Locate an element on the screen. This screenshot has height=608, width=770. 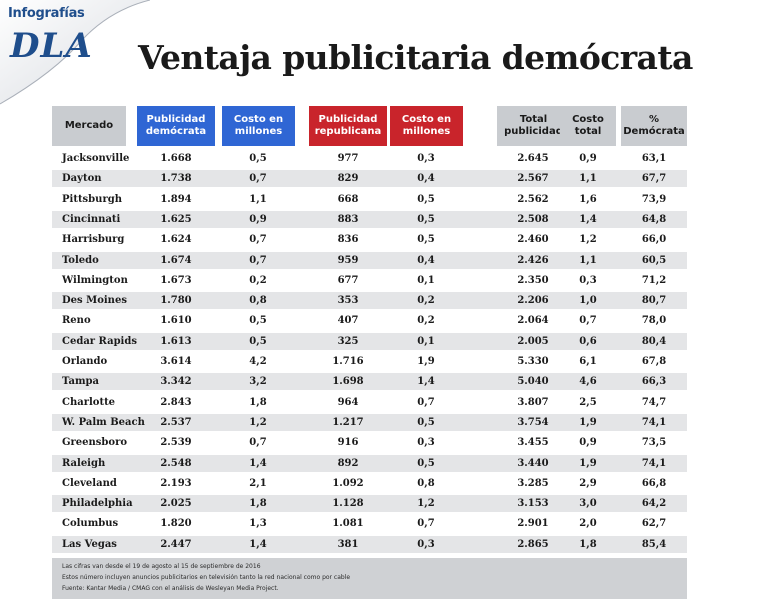
market-name: Des Moines is located at coordinates (94, 301).